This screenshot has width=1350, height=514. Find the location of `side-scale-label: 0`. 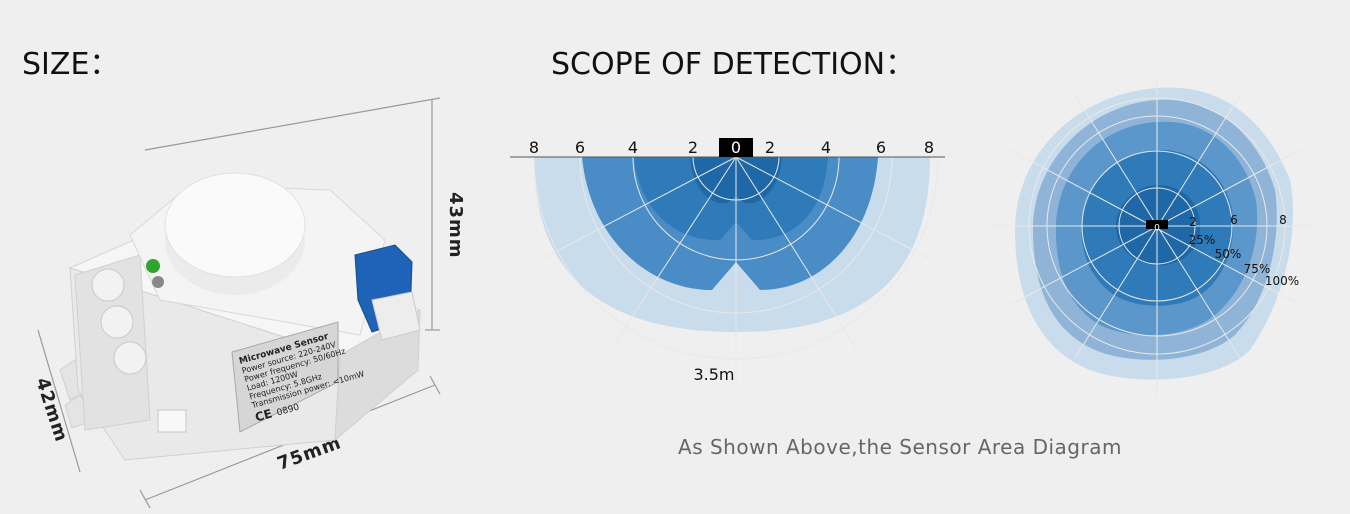

side-scale-label: 0 is located at coordinates (736, 147).